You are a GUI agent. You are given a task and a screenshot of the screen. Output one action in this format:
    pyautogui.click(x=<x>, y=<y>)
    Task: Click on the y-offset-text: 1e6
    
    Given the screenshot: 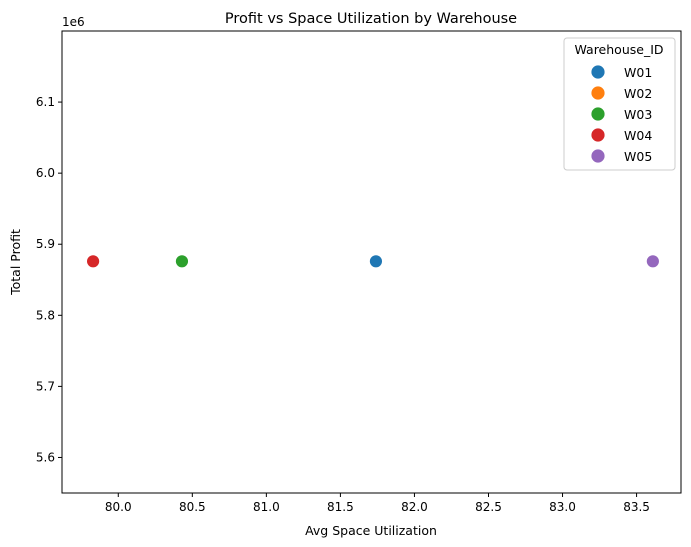 What is the action you would take?
    pyautogui.click(x=73, y=22)
    